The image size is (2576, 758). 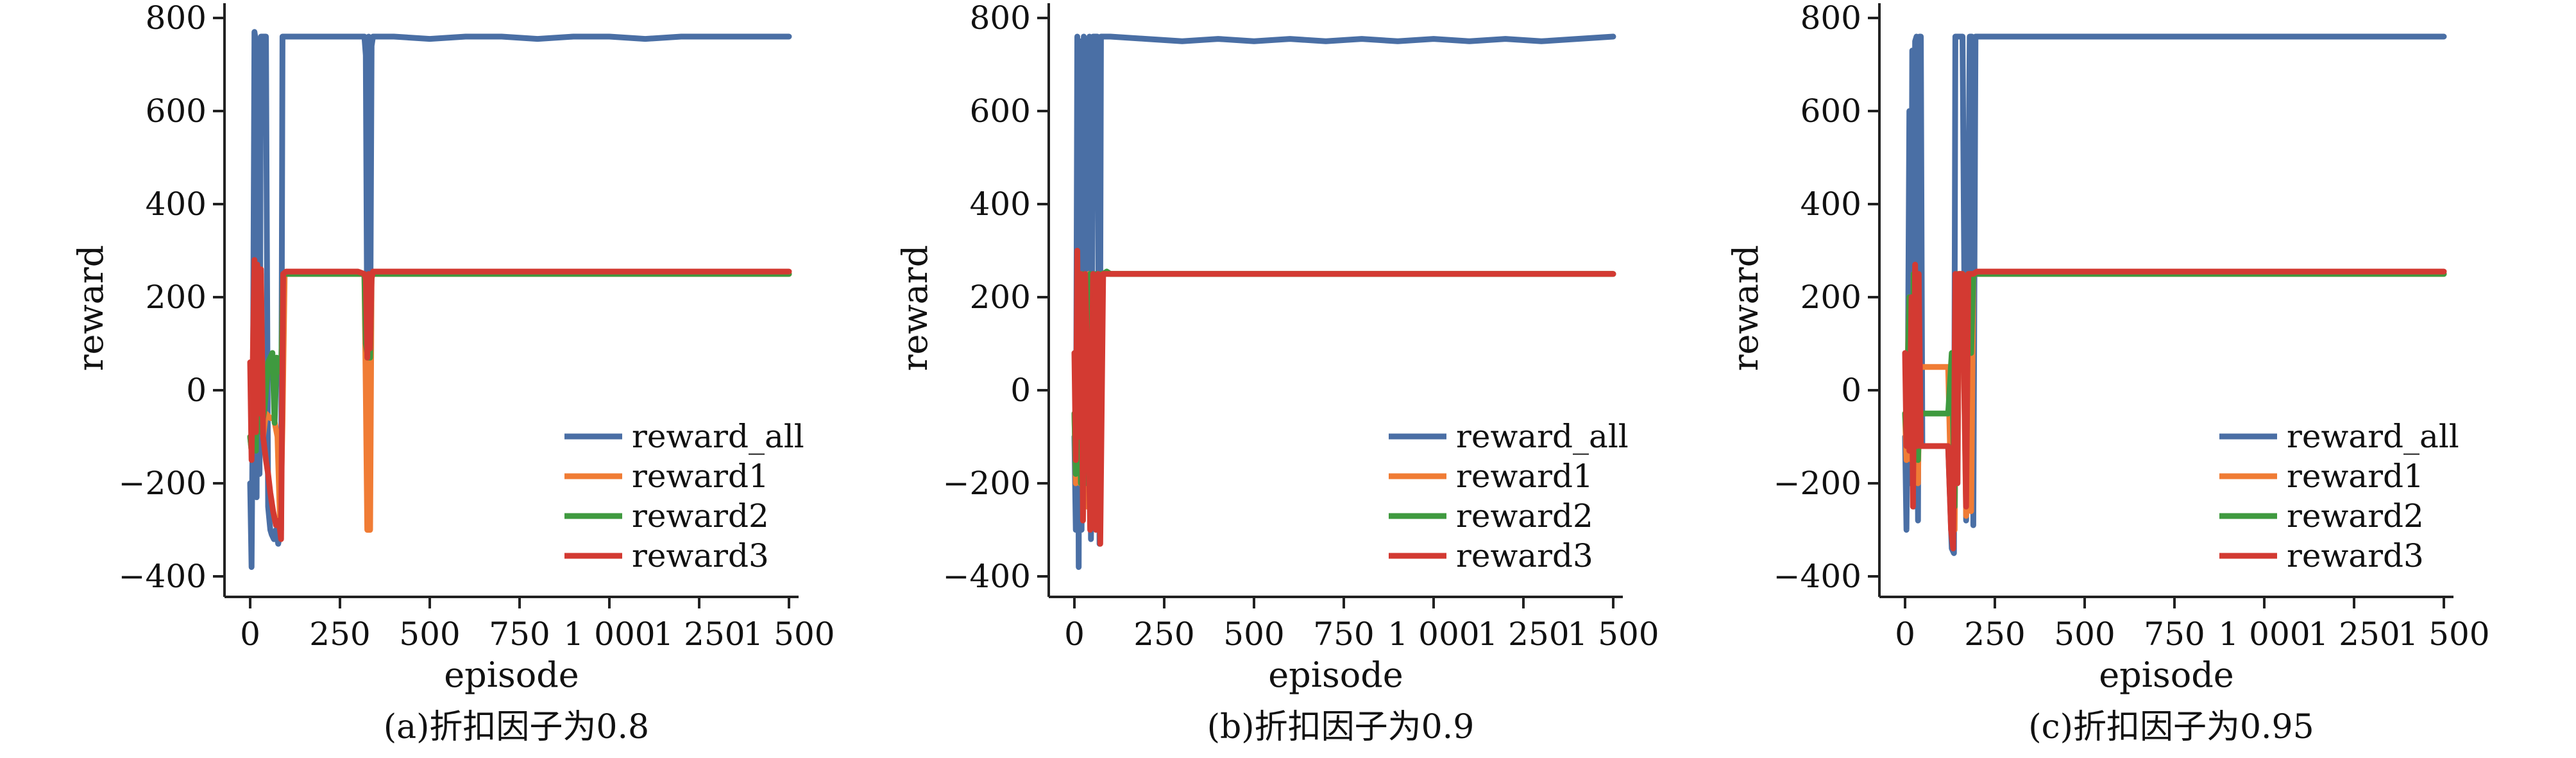 I want to click on panel-caption: (b)折扣因子为0.9, so click(x=1341, y=727).